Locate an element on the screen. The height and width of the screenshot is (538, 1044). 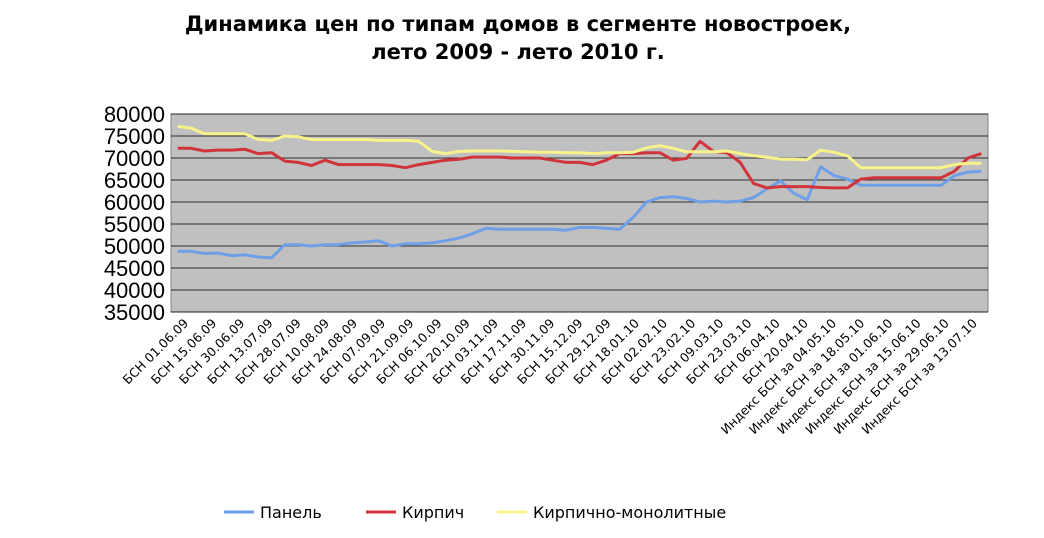
y-tick-label: 75000 is located at coordinates (134, 136).